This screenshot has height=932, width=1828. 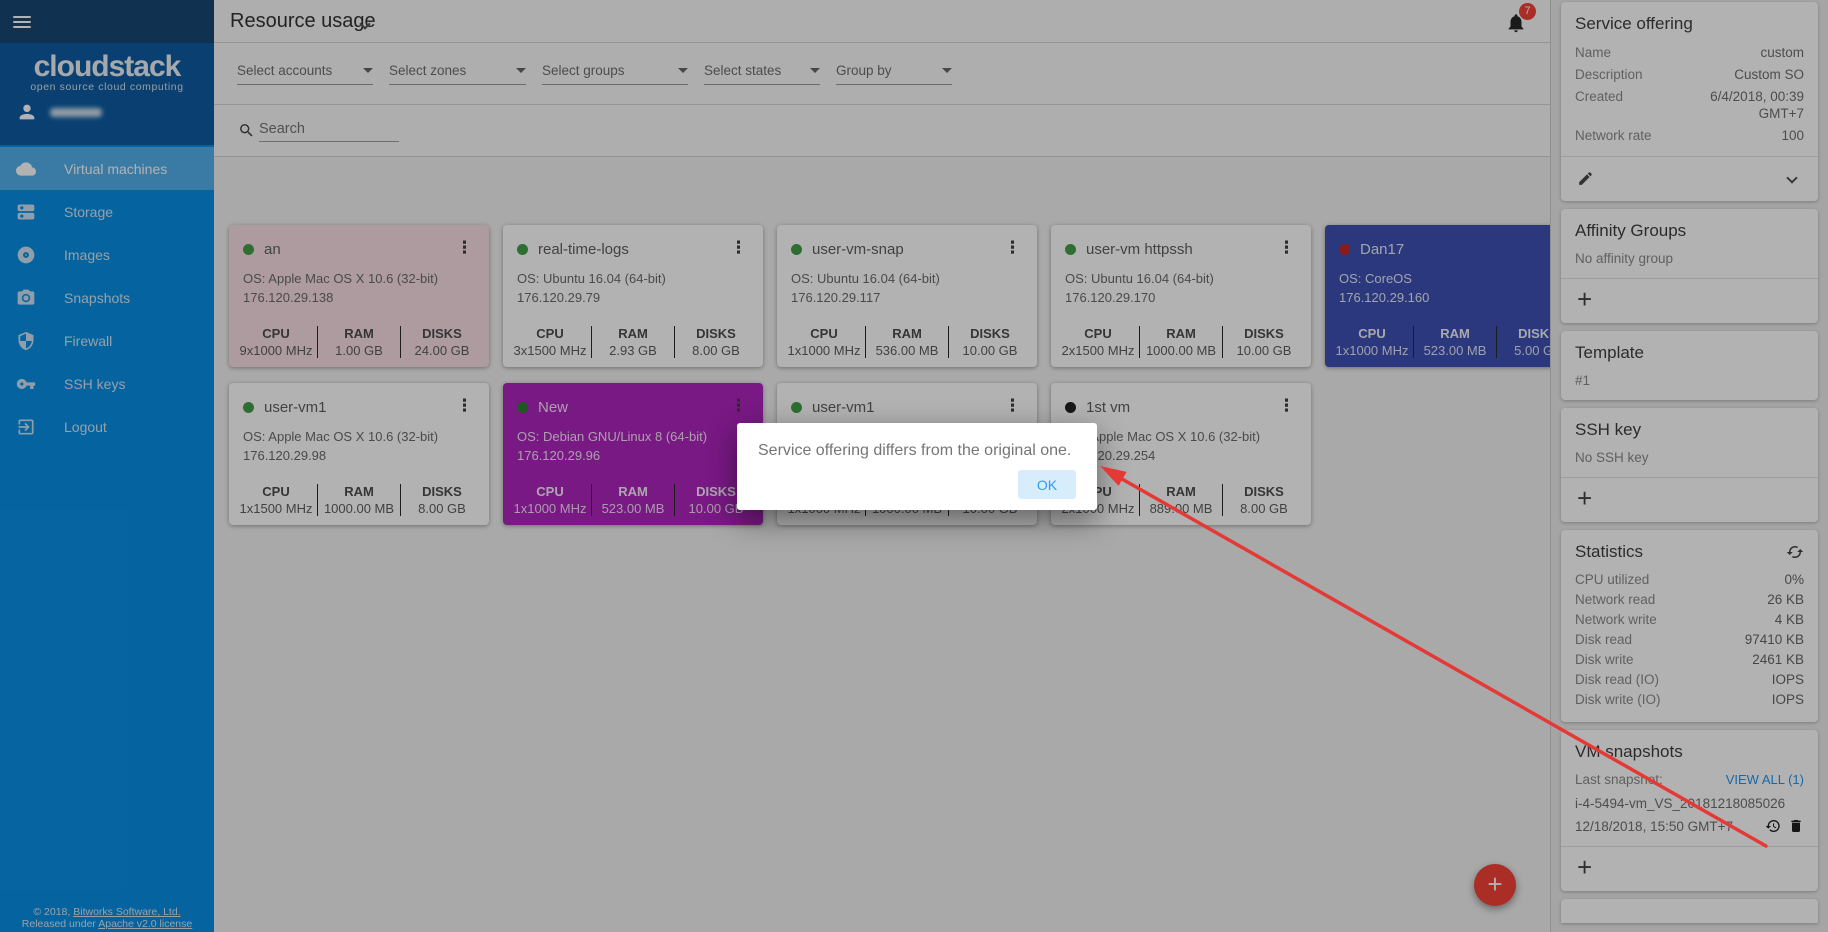 What do you see at coordinates (1631, 230) in the screenshot?
I see `section-title: Affinity Groups` at bounding box center [1631, 230].